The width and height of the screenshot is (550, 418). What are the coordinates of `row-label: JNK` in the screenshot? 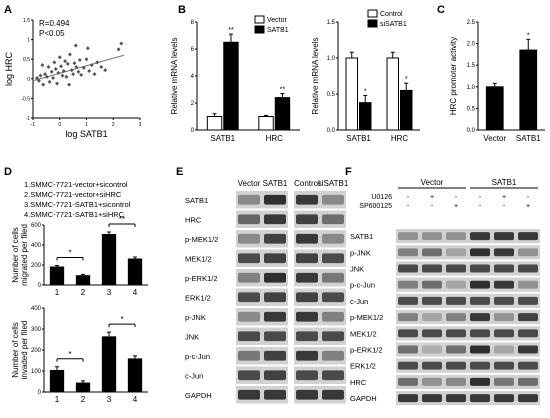 It's located at (357, 269).